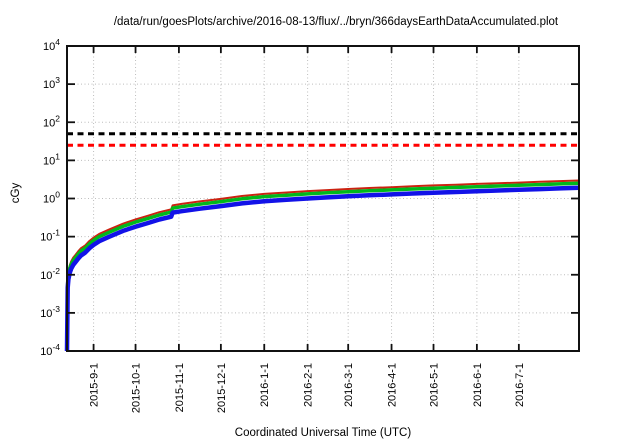 This screenshot has width=640, height=448. Describe the element at coordinates (265, 385) in the screenshot. I see `x-tick-label: 2016-1-1` at that location.